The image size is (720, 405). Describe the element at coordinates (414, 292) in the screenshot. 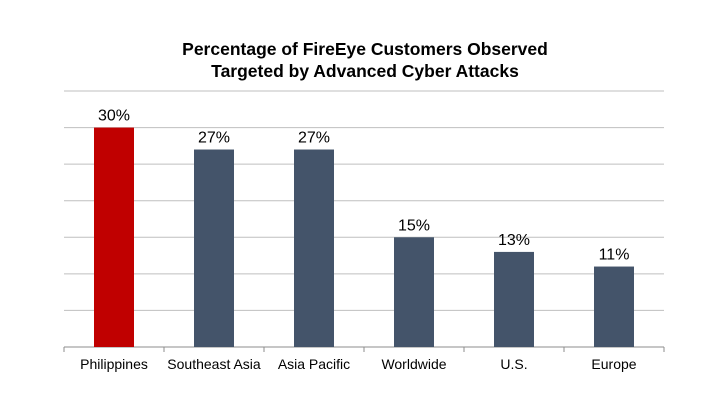

I see `bar-worldwide` at that location.